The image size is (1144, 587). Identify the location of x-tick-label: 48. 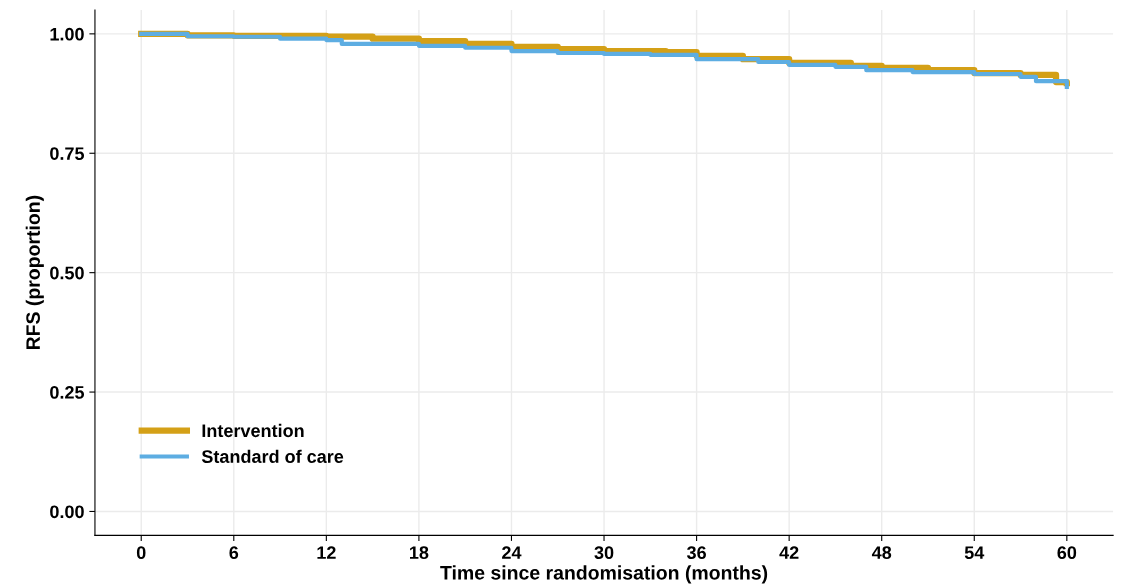
(881, 553).